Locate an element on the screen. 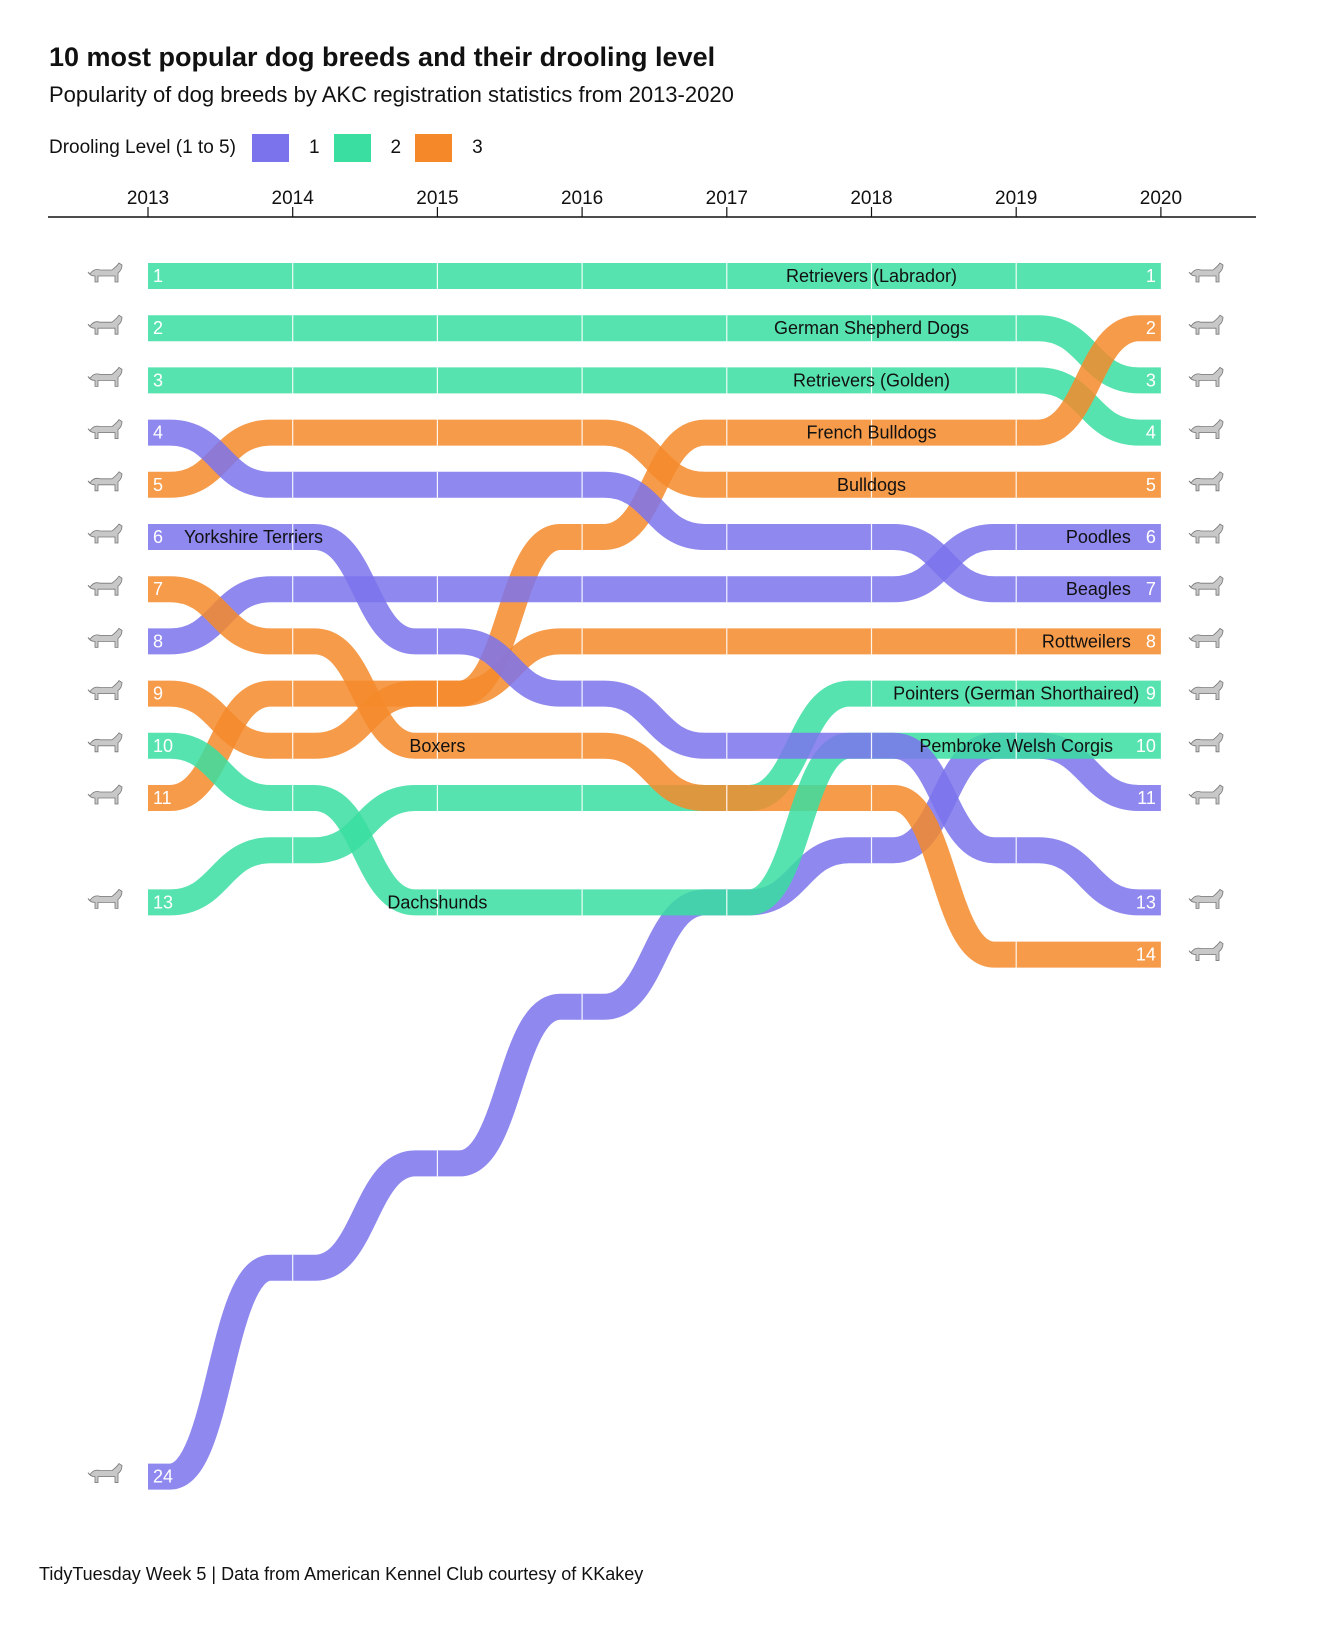  breed-label-poodles: Poodles is located at coordinates (1098, 537).